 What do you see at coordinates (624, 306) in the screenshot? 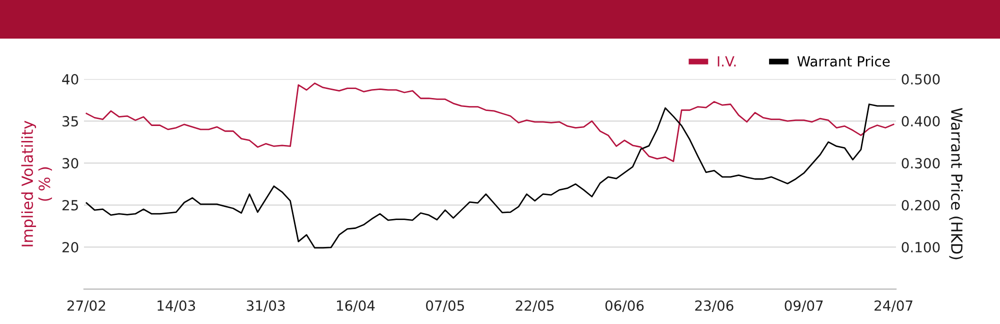
I see `x-tick-label: 06/06` at bounding box center [624, 306].